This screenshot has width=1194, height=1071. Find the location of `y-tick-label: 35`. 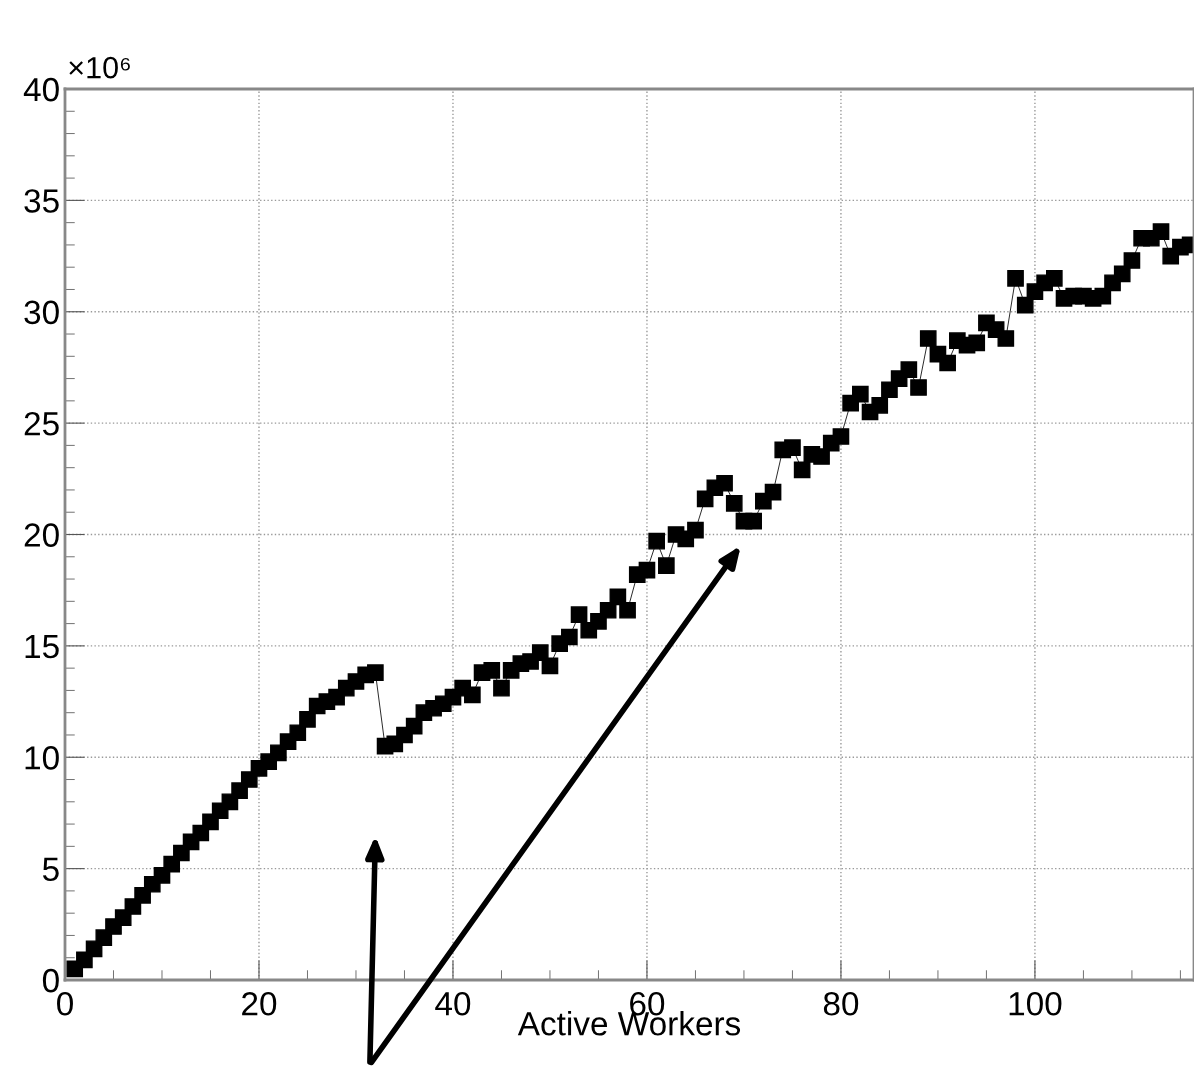

y-tick-label: 35 is located at coordinates (41, 201).